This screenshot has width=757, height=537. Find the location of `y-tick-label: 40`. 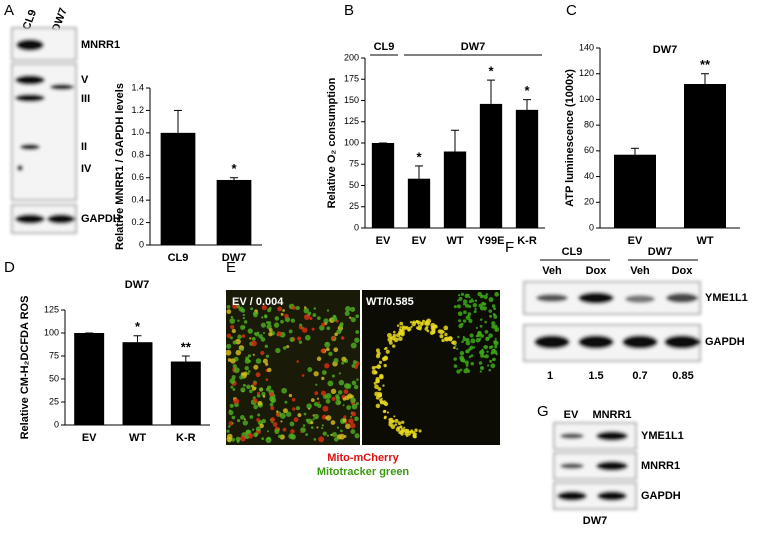

y-tick-label: 40 is located at coordinates (589, 176).